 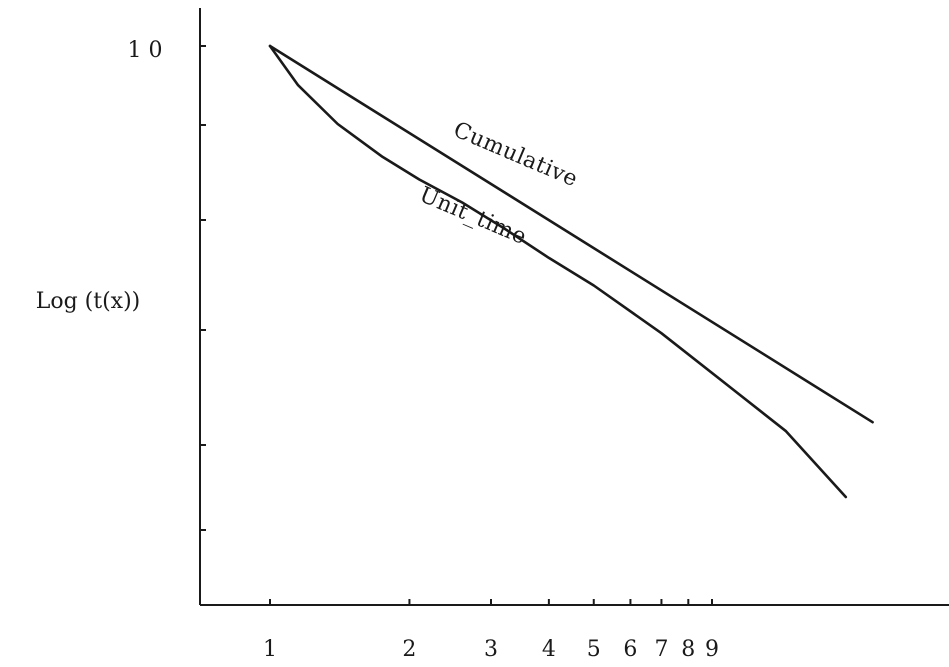 I want to click on y-axis-ticks, so click(x=203, y=288).